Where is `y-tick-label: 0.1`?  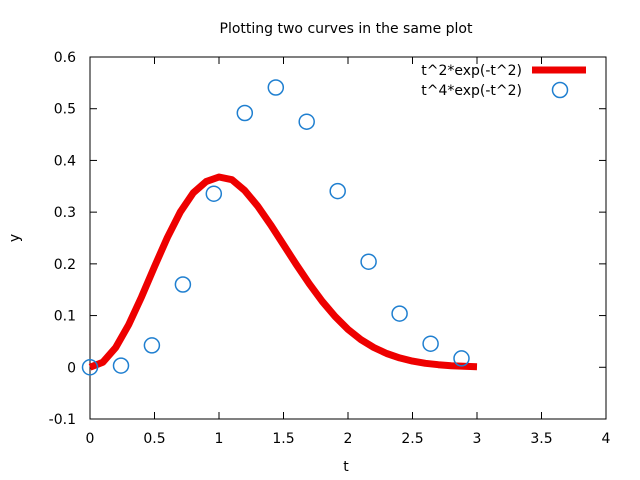 y-tick-label: 0.1 is located at coordinates (65, 317).